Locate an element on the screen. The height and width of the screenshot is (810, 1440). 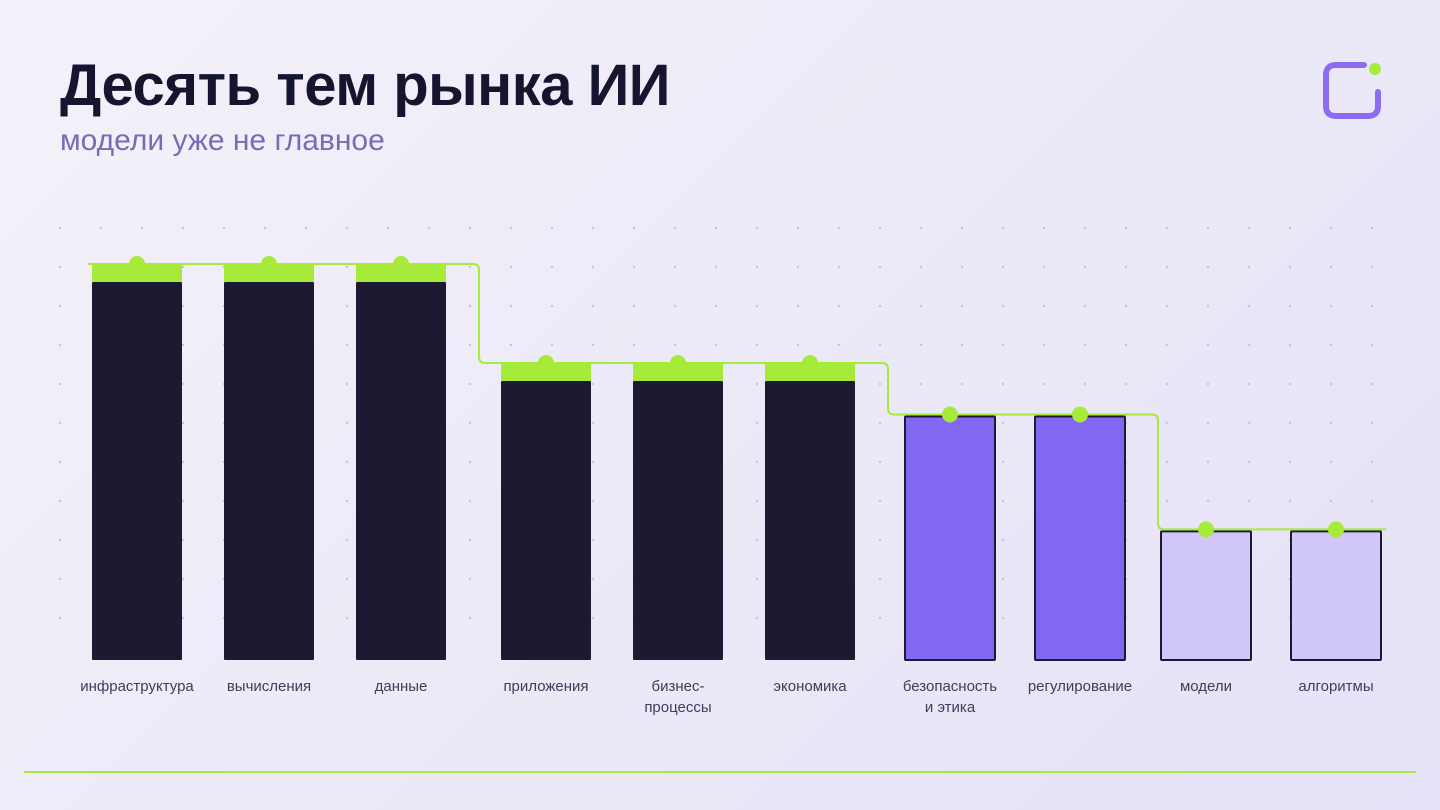
x-tick-label: процессы is located at coordinates (677, 707).